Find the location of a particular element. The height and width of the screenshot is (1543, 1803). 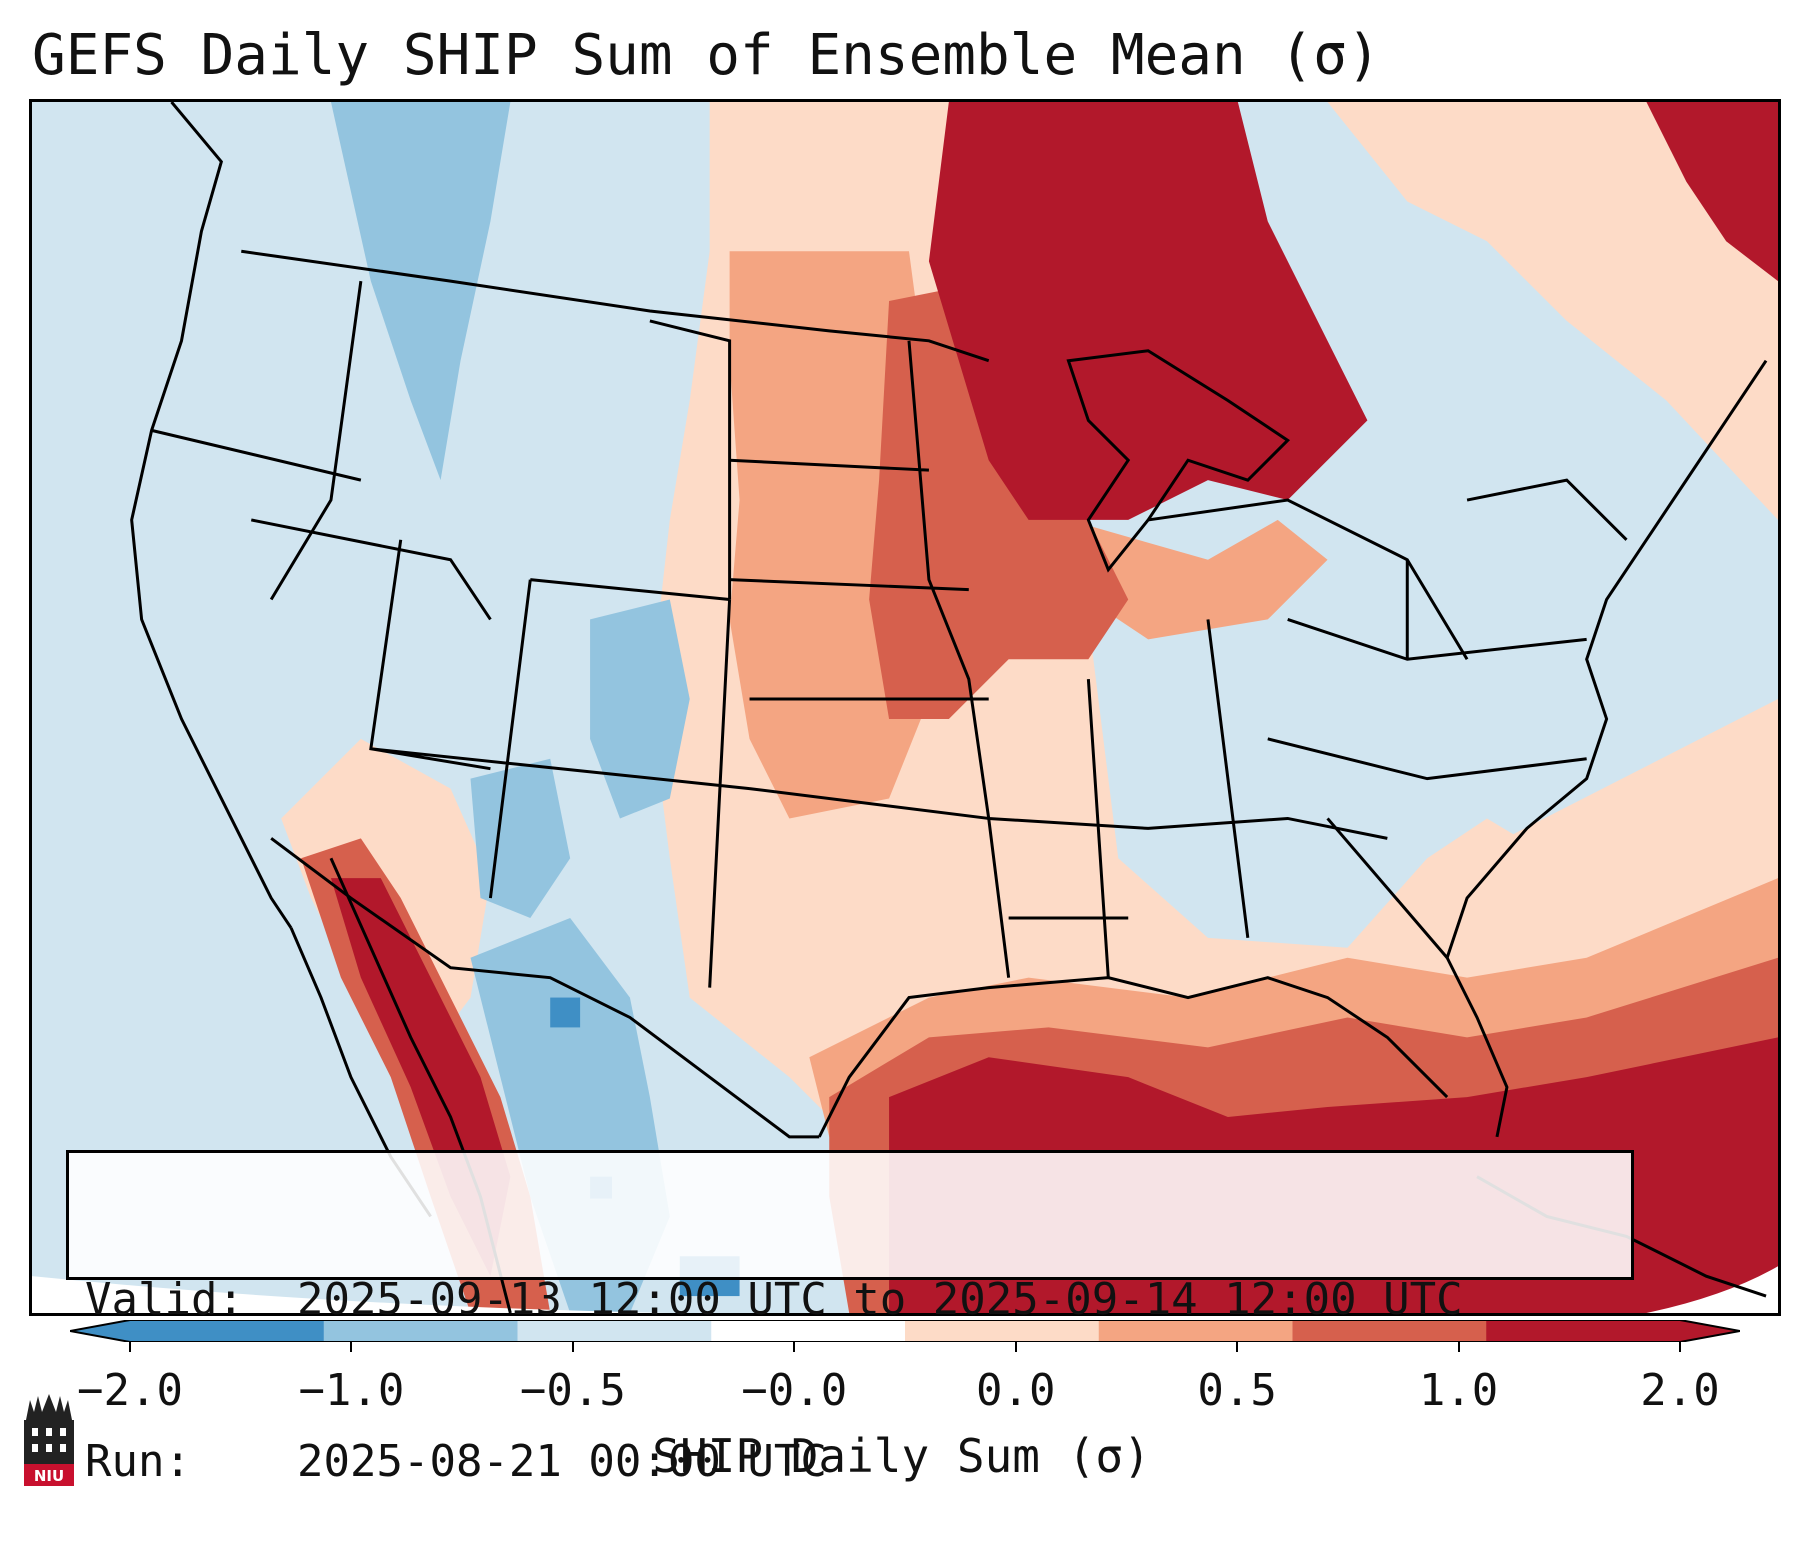

colorbar-ticks: −2.0 −1.0 −0.5 −0.0 0.0 0.5 1.0 2.0 is located at coordinates (901, 1379).